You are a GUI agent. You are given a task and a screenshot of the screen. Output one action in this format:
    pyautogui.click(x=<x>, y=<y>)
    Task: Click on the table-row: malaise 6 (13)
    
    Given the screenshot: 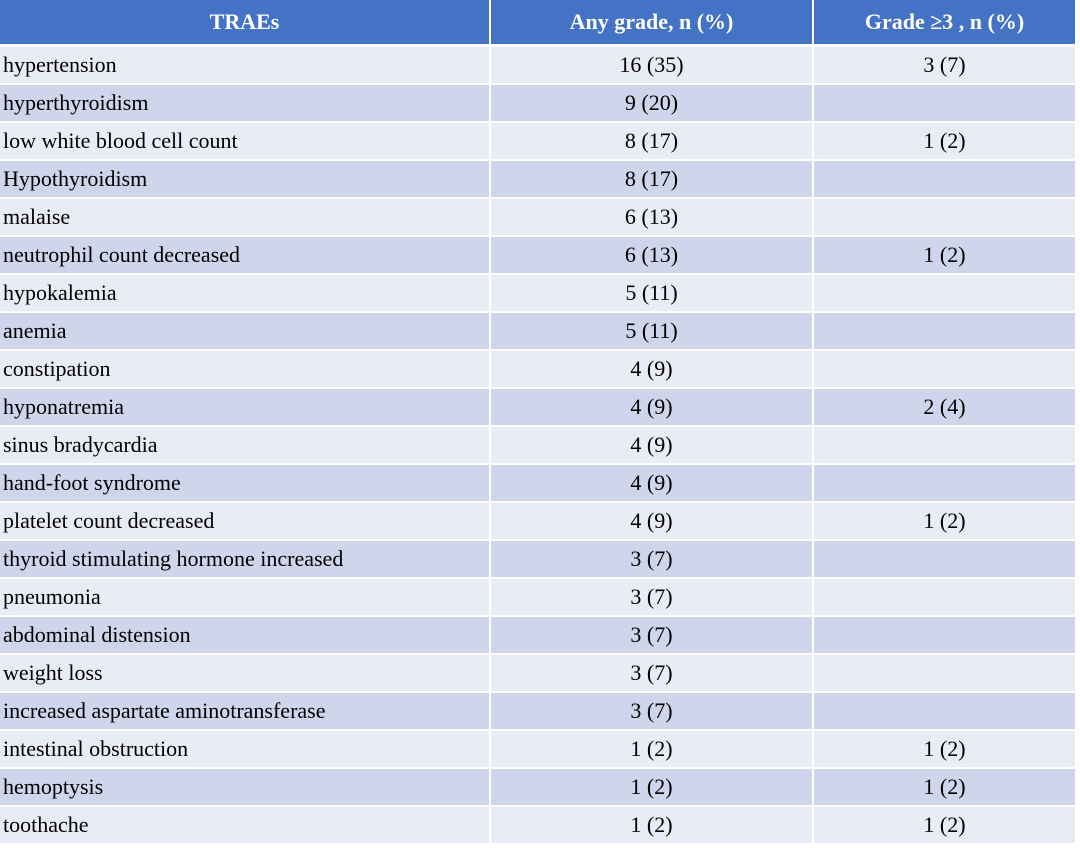 What is the action you would take?
    pyautogui.click(x=537, y=217)
    